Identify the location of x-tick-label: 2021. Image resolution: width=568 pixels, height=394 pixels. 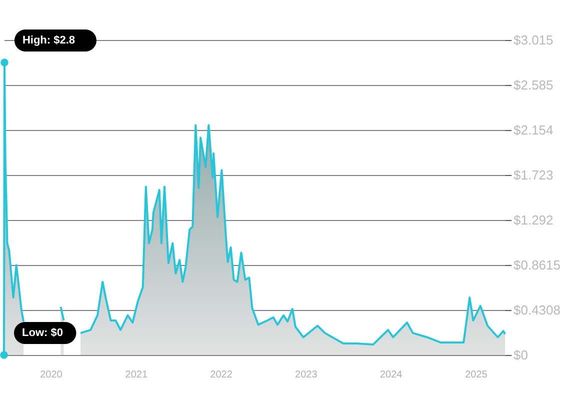
(136, 375).